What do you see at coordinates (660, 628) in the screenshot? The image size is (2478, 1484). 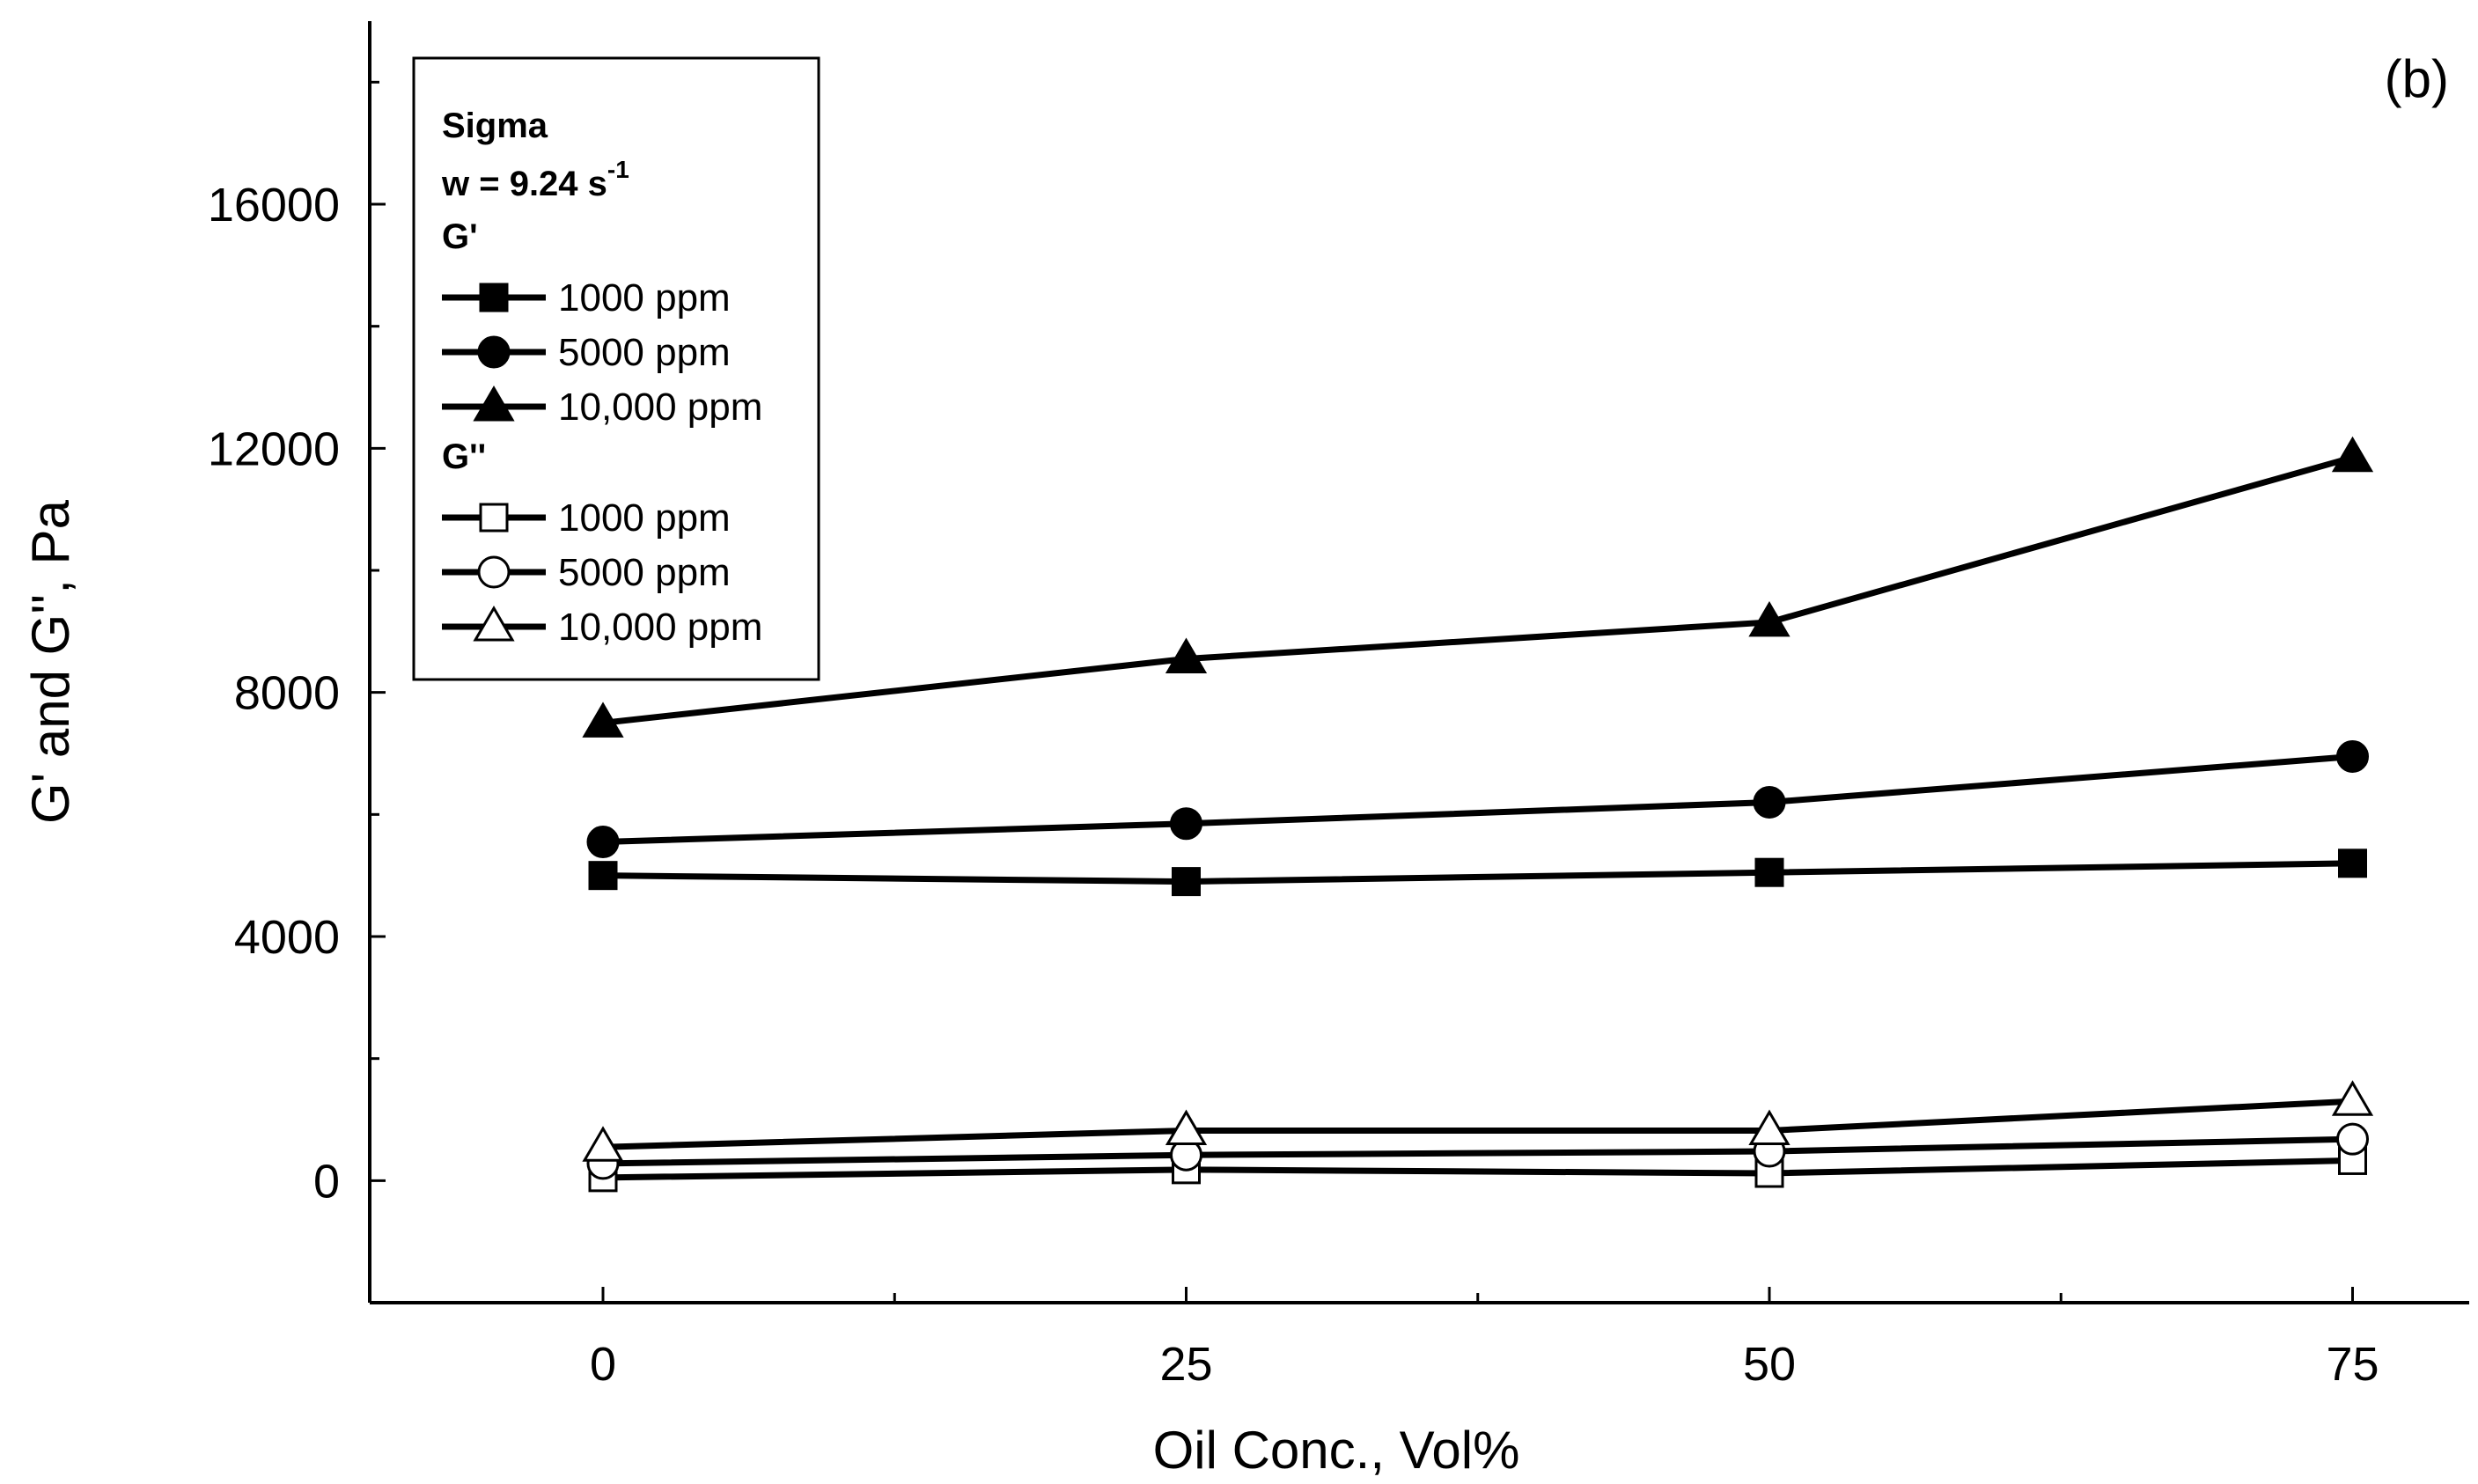 I see `legend-label-gdoubleprime-triangle: 10,000 ppm` at bounding box center [660, 628].